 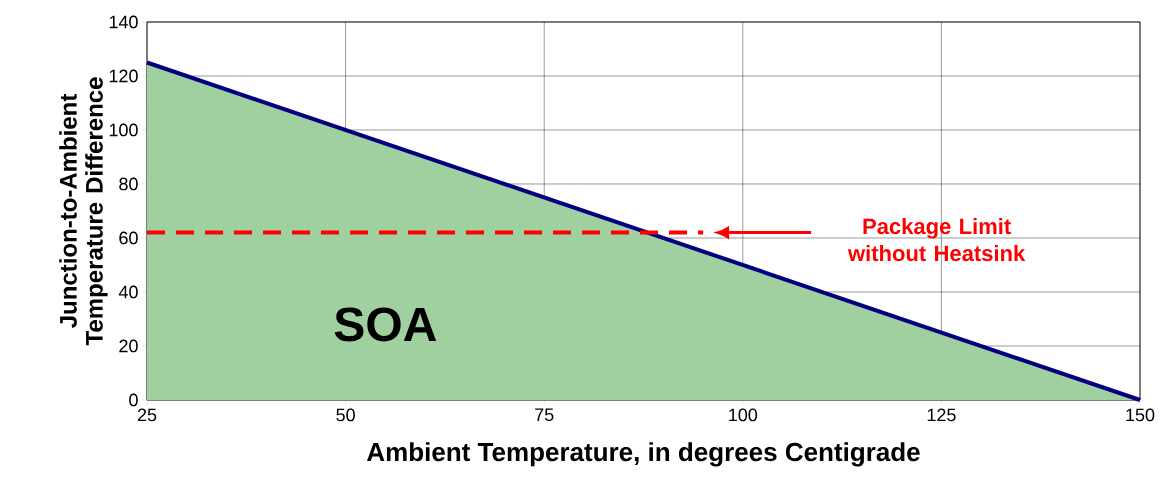 What do you see at coordinates (83, 211) in the screenshot?
I see `y-axis-title: Junction-to-Ambient Temperature Difference` at bounding box center [83, 211].